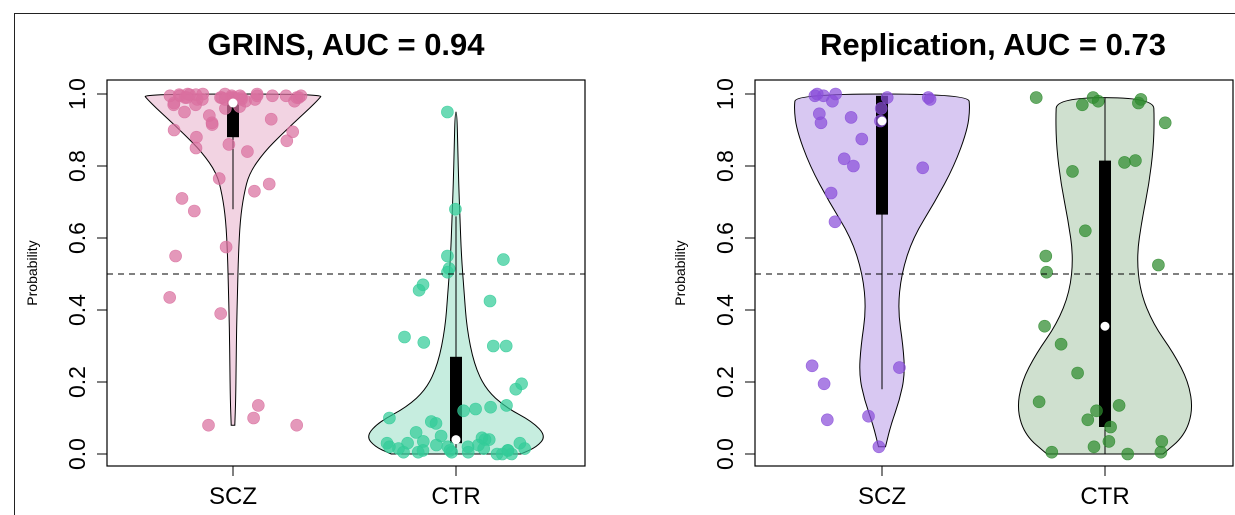 Image resolution: width=1235 pixels, height=515 pixels. Describe the element at coordinates (77, 166) in the screenshot. I see `y-tick-label: 0.8` at that location.